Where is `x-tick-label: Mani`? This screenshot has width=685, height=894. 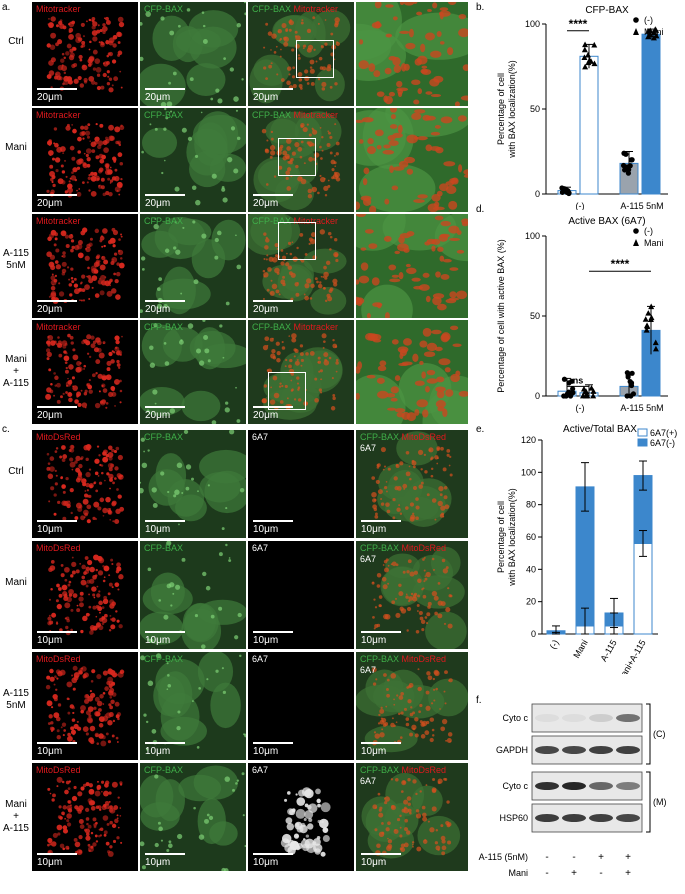 x-tick-label: Mani is located at coordinates (580, 649).